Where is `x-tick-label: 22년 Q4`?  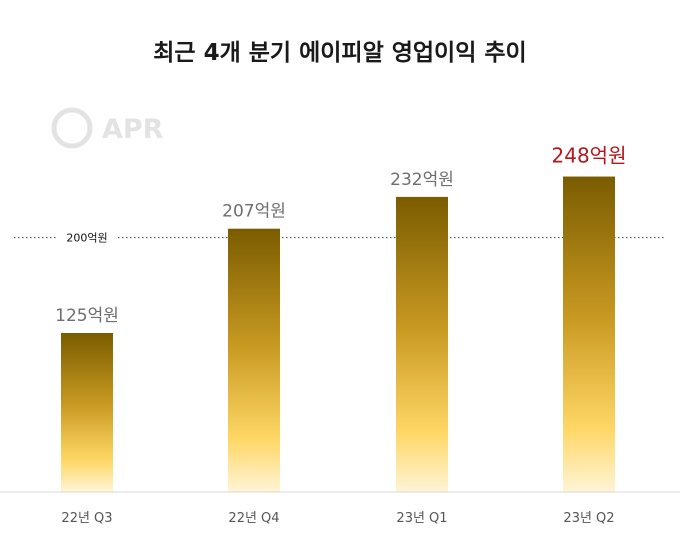
x-tick-label: 22년 Q4 is located at coordinates (253, 518).